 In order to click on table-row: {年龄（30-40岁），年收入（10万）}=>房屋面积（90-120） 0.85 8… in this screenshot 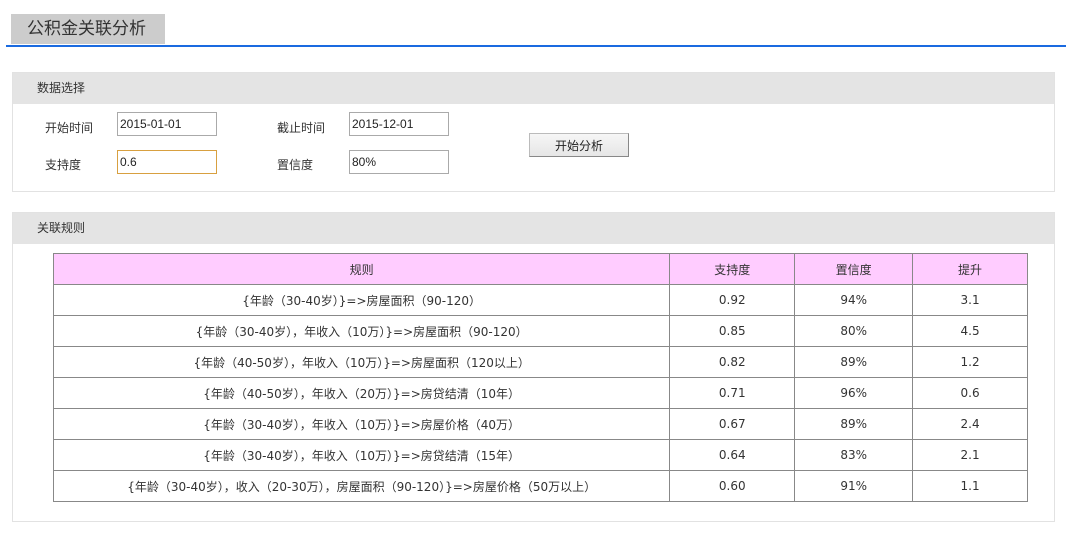, I will do `click(540, 331)`.